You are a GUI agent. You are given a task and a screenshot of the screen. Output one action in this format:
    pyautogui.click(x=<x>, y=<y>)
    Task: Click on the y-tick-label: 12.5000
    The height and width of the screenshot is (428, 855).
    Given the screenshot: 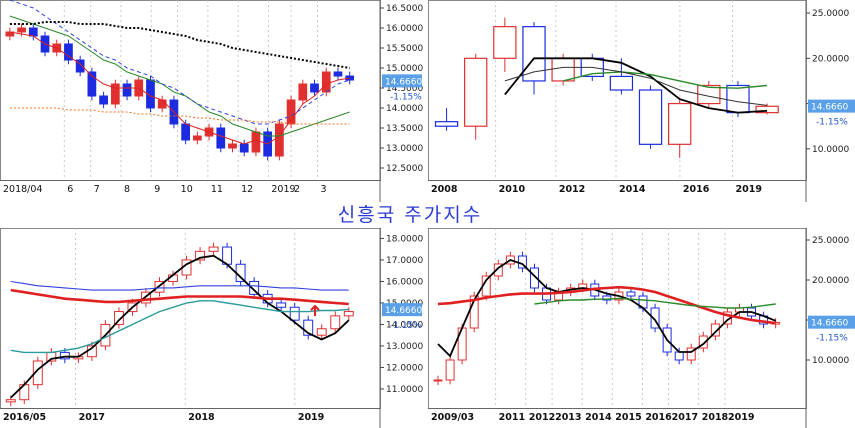 What is the action you would take?
    pyautogui.click(x=404, y=169)
    